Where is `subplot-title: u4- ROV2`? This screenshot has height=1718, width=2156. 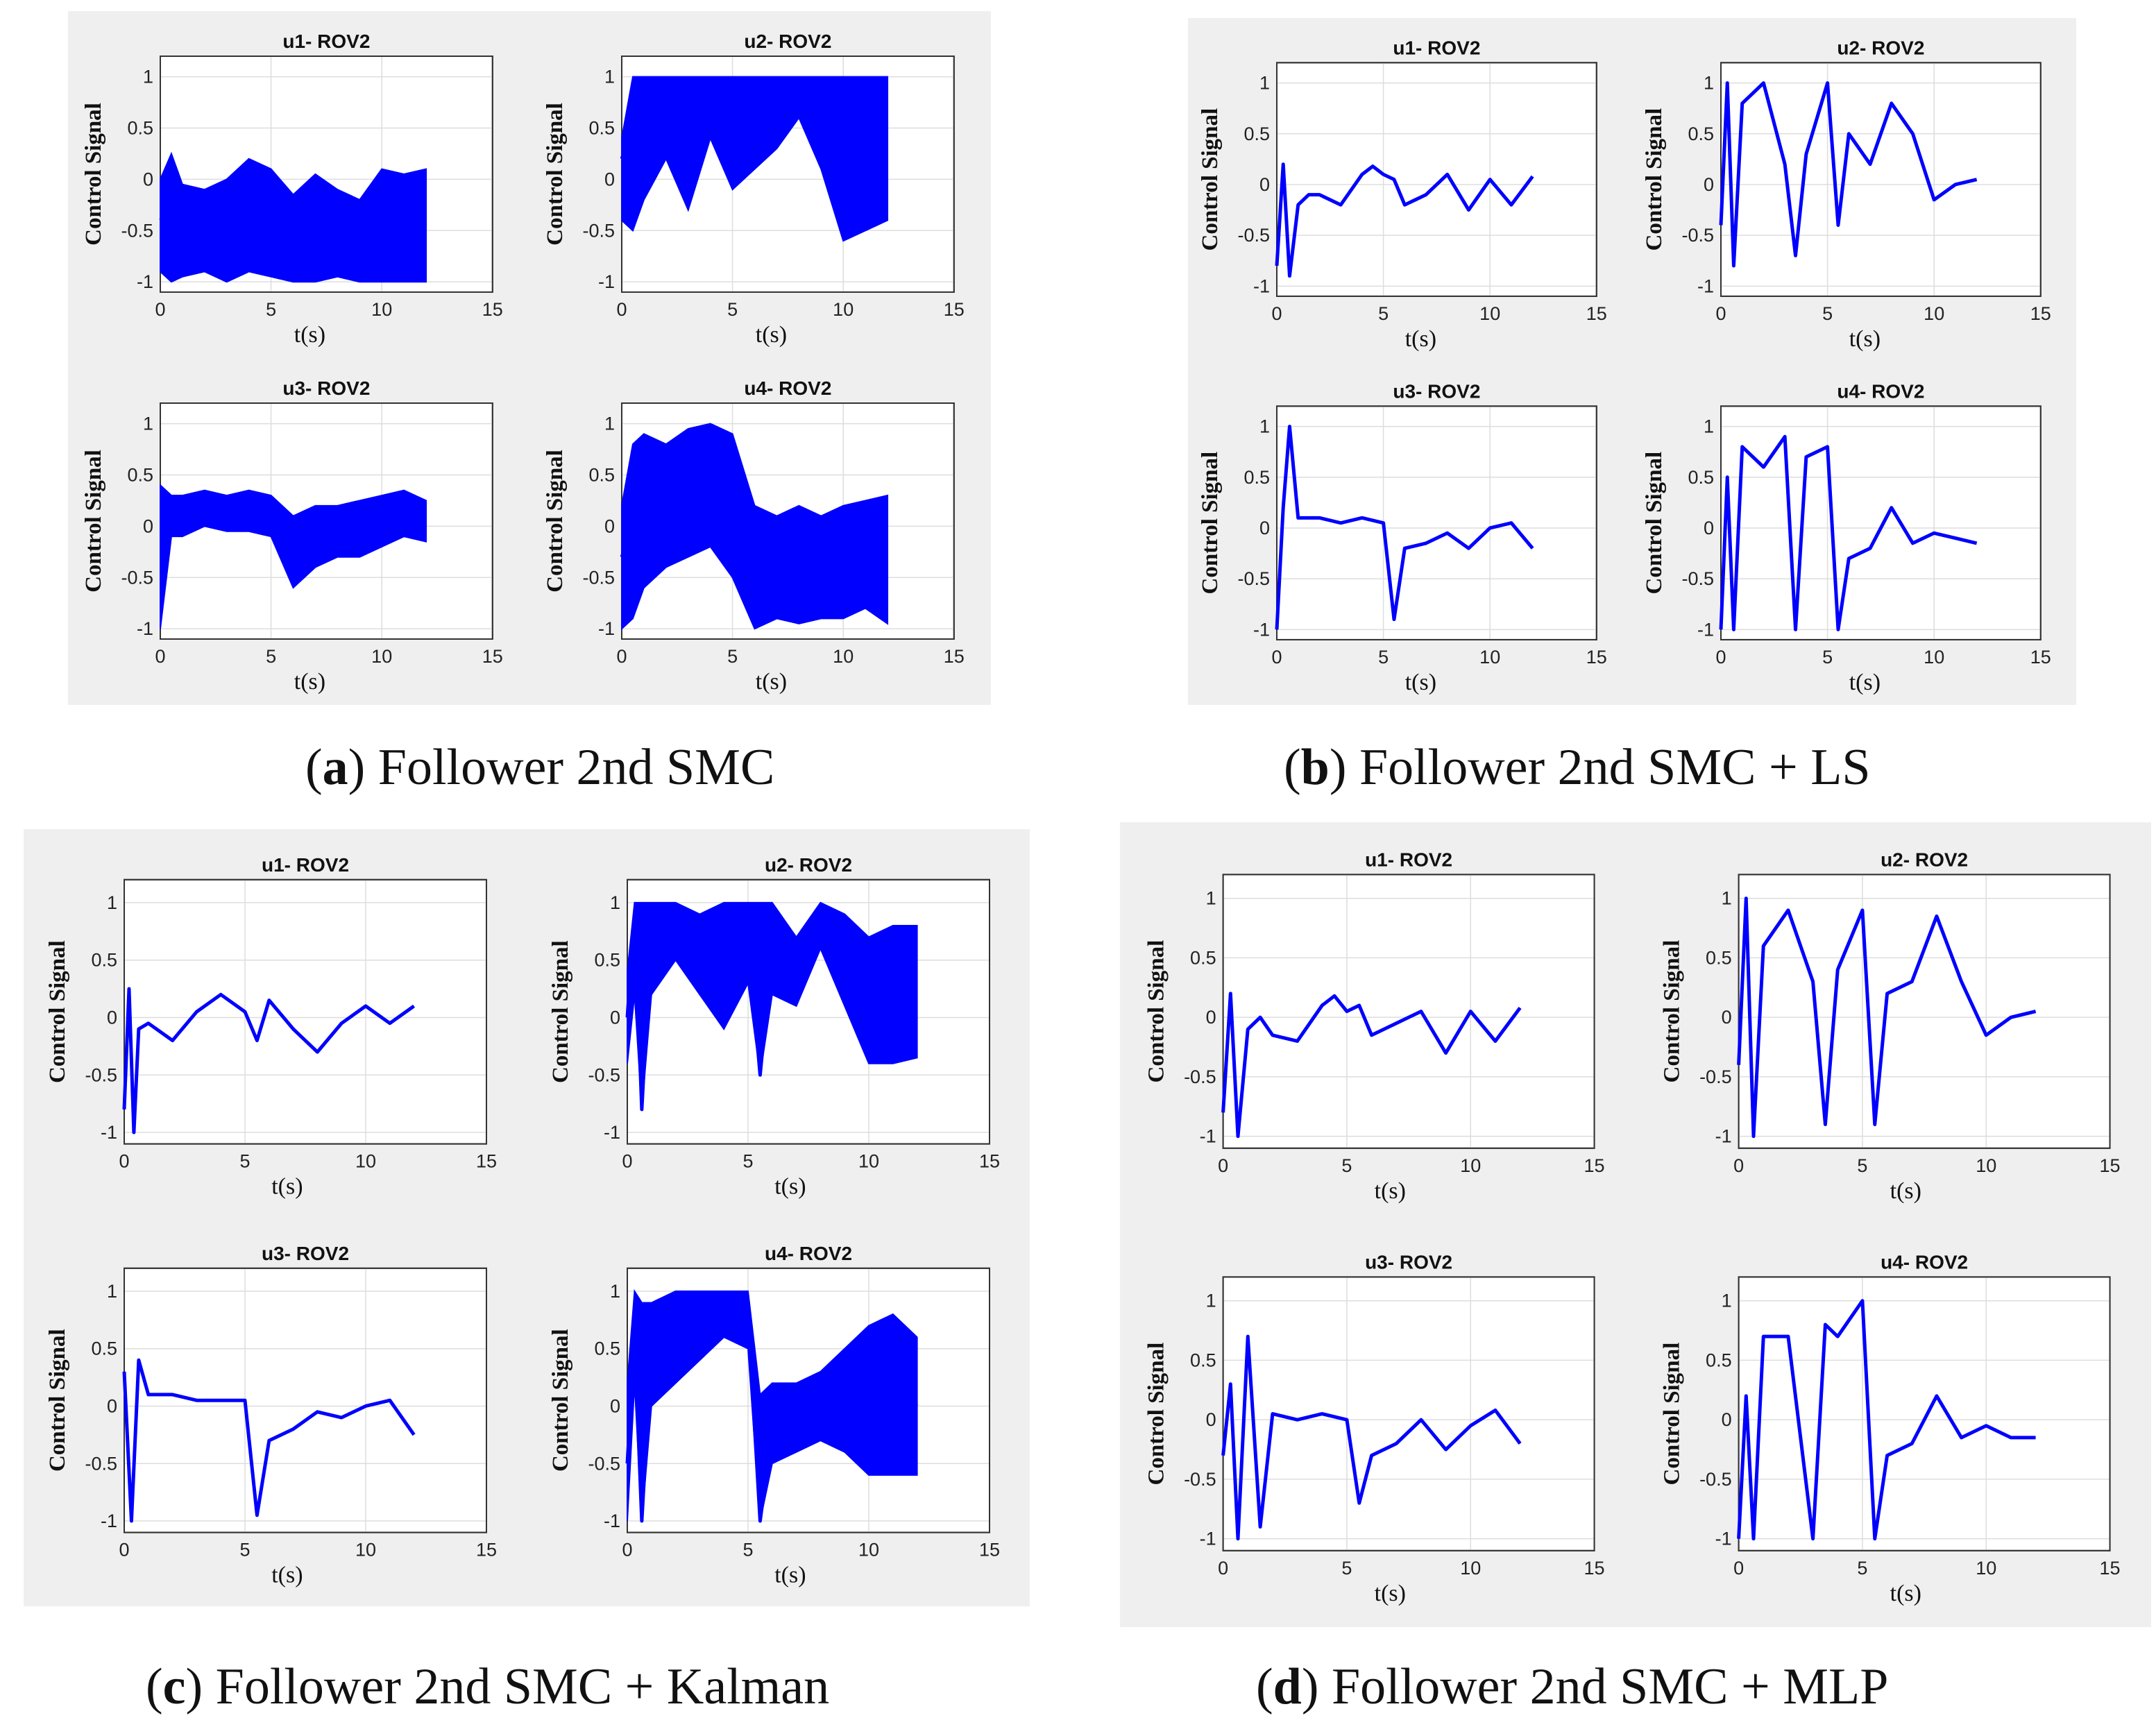
subplot-title: u4- ROV2 is located at coordinates (787, 388).